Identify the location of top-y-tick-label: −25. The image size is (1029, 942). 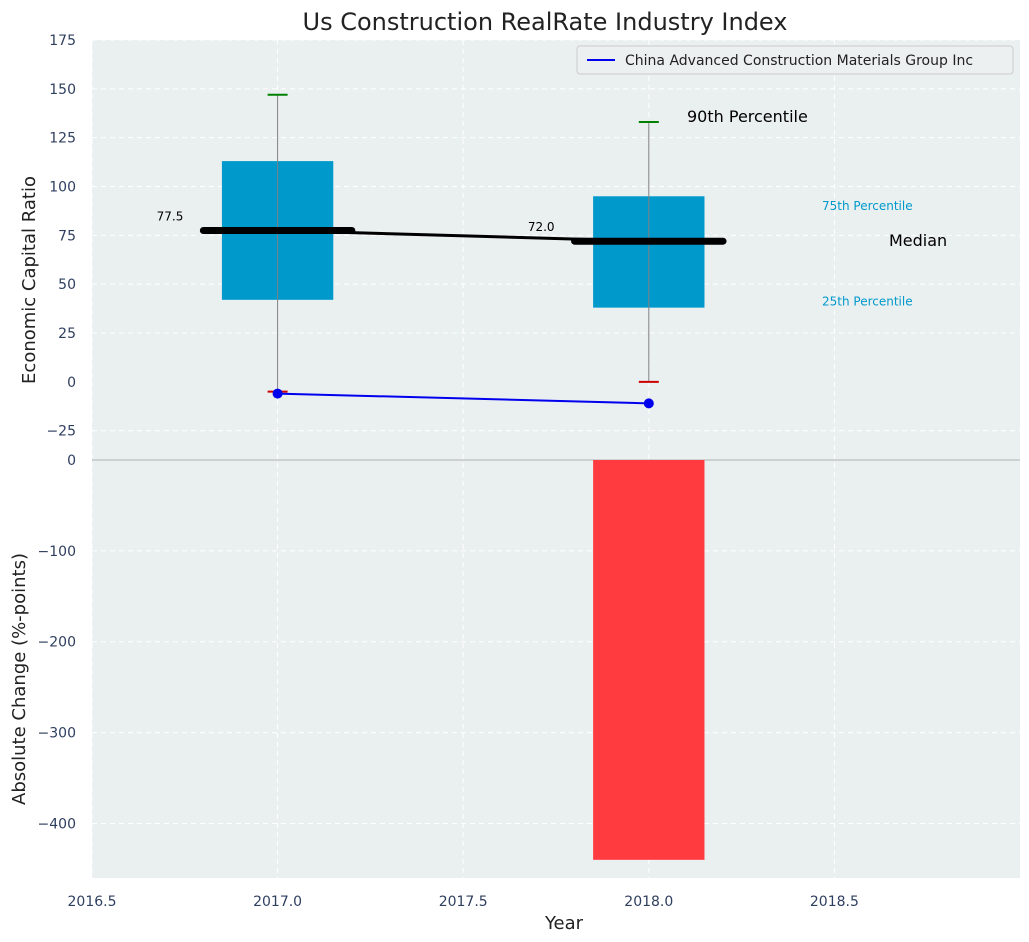
(61, 432).